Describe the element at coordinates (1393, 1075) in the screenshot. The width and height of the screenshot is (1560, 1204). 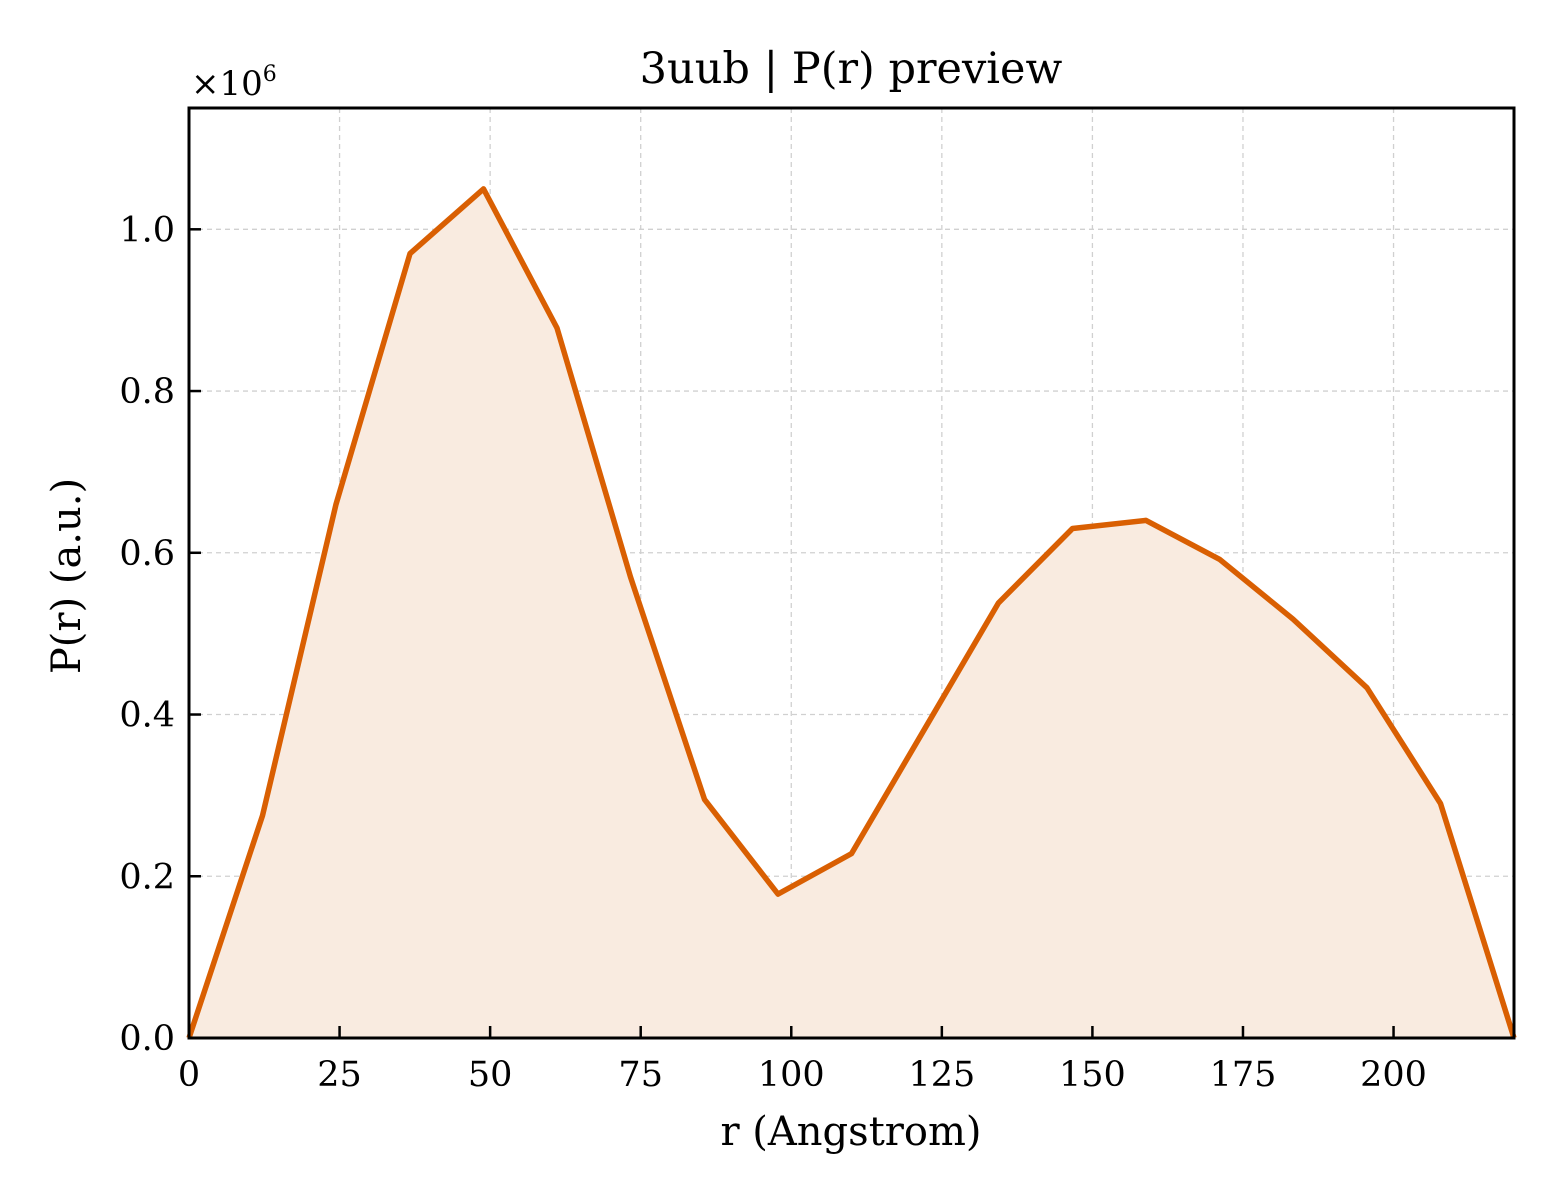
I see `x-tick-label: 200` at that location.